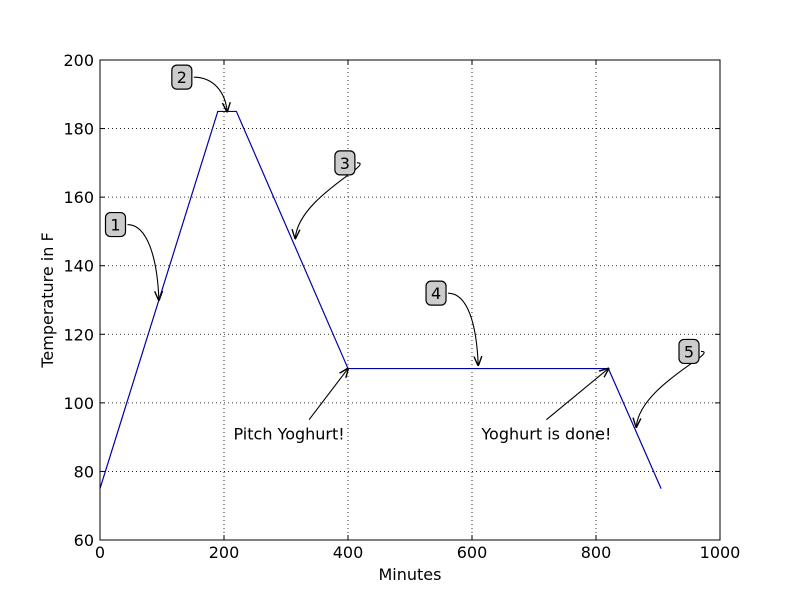 This screenshot has height=600, width=800. I want to click on y-tick-label: 60, so click(84, 540).